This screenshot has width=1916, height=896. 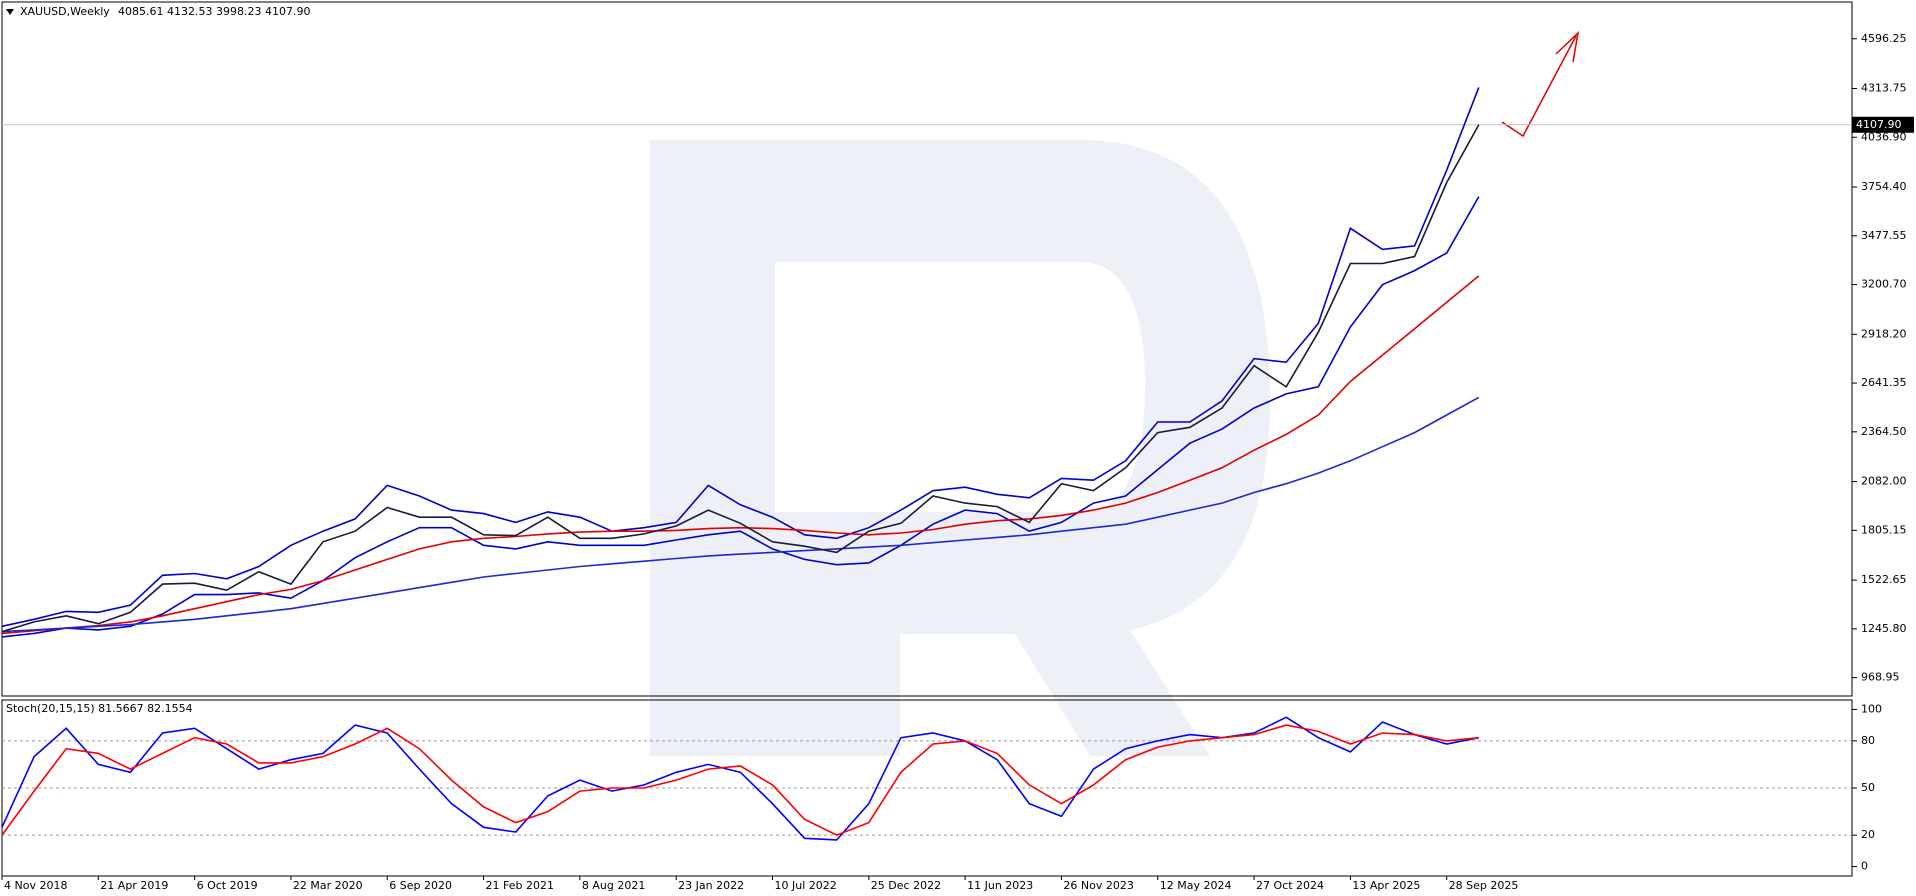 I want to click on ohlc: 4085.61 4132.53 3998.23 4107.90, so click(x=214, y=11).